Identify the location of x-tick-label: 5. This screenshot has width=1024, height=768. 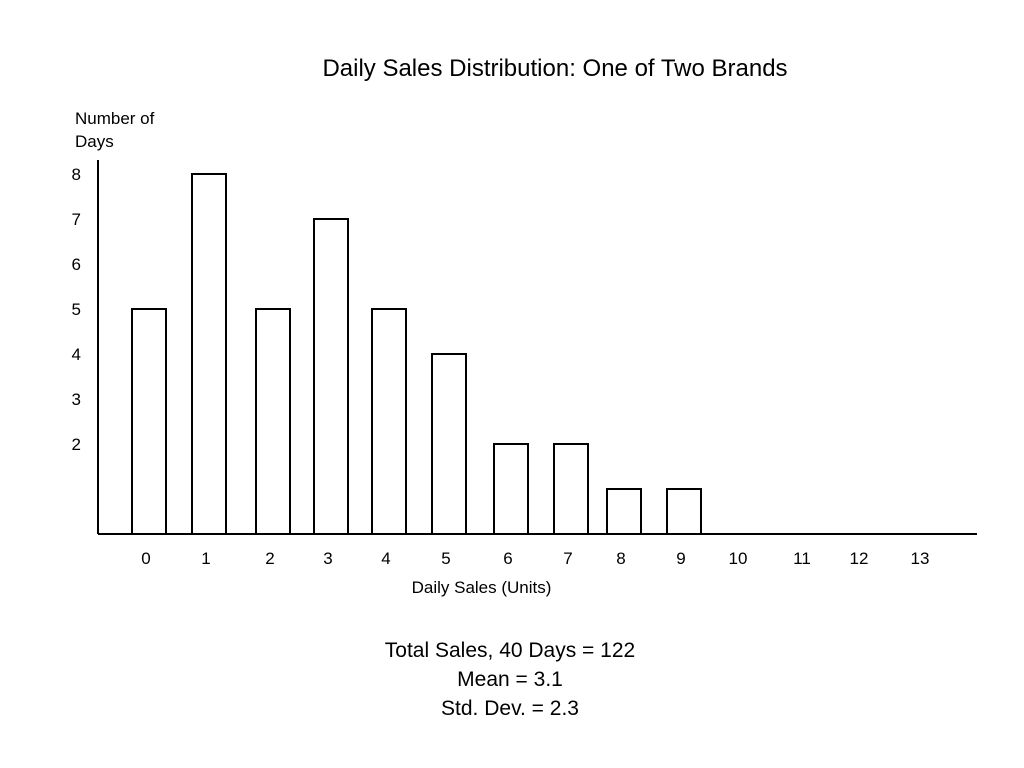
(445, 558).